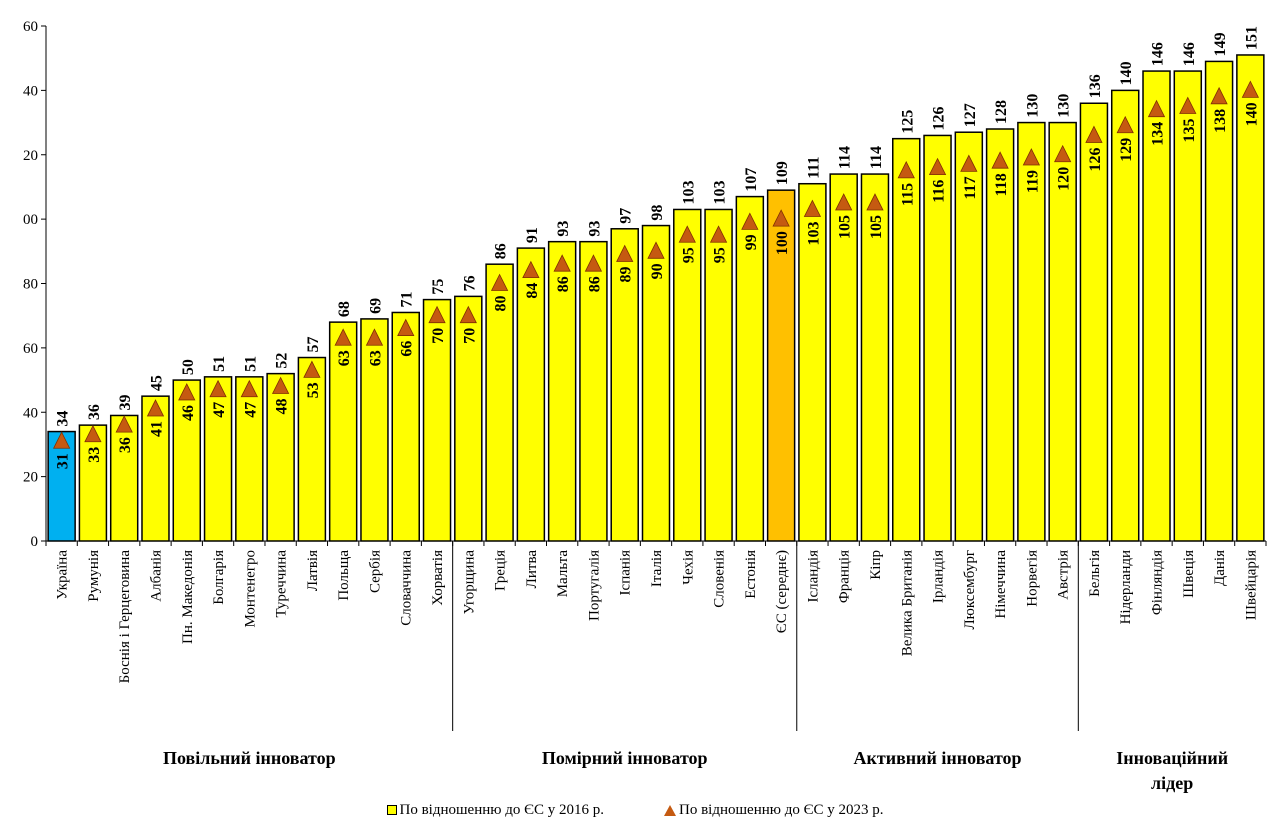  Describe the element at coordinates (626, 573) in the screenshot. I see `category-label: Іспанія` at that location.